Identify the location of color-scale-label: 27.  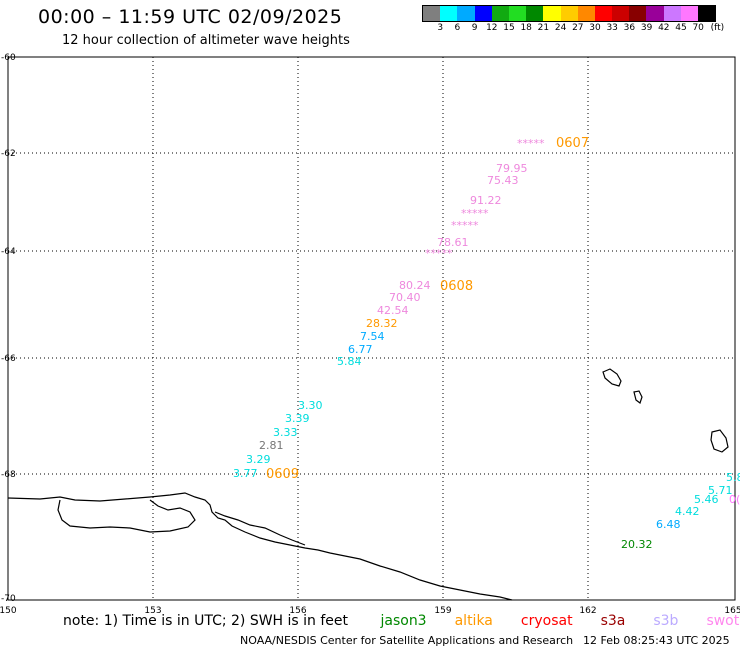
(578, 28).